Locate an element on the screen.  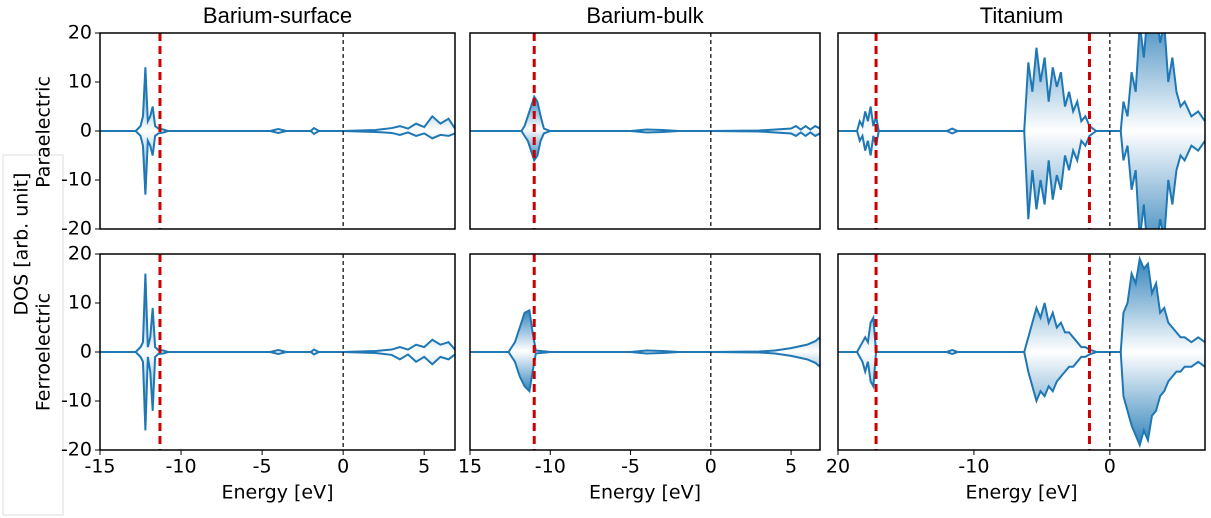
panel-title: Titanium is located at coordinates (1022, 15).